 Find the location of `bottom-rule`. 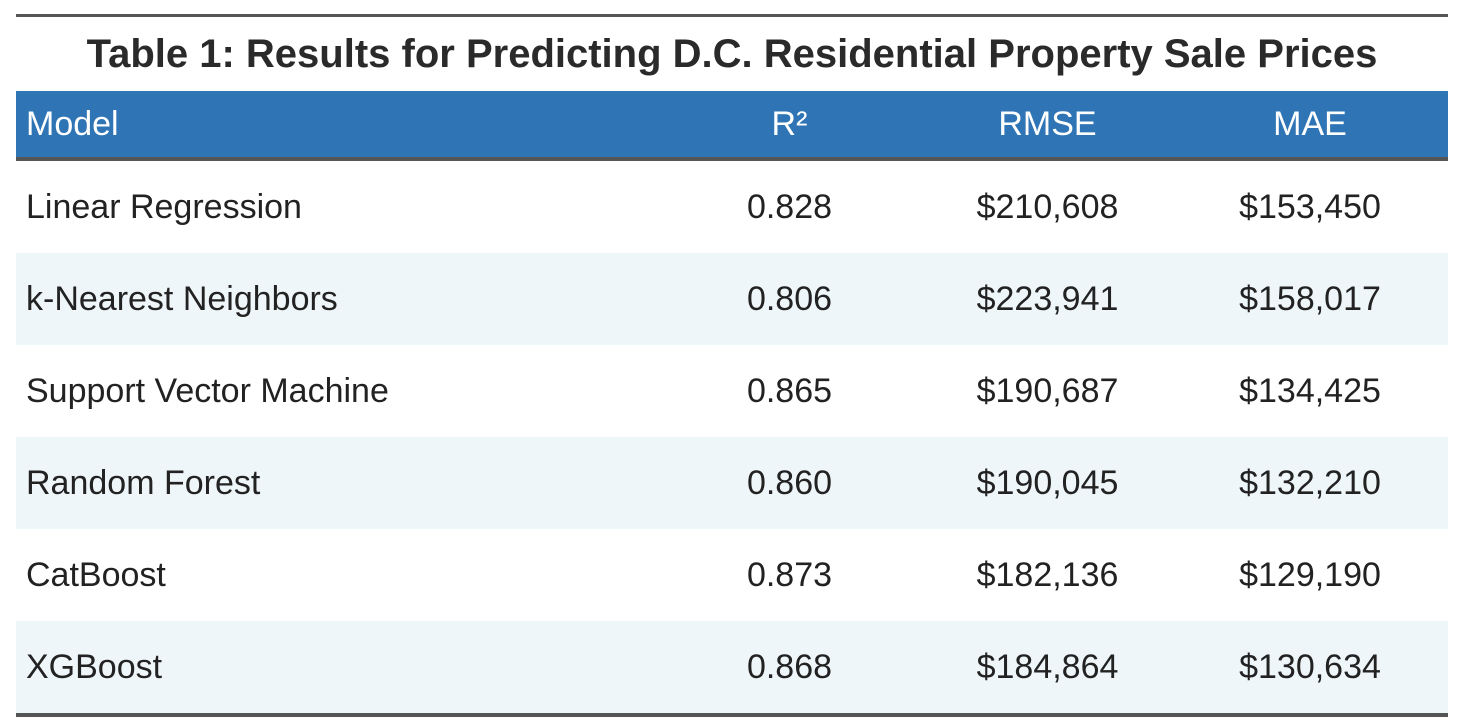

bottom-rule is located at coordinates (732, 715).